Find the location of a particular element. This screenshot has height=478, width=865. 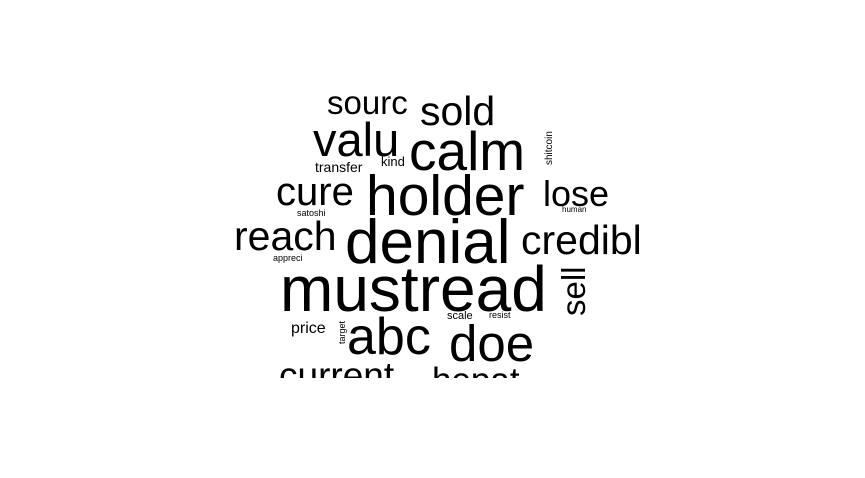

word-cloud-clip-region: current hepat is located at coordinates (415, 366).